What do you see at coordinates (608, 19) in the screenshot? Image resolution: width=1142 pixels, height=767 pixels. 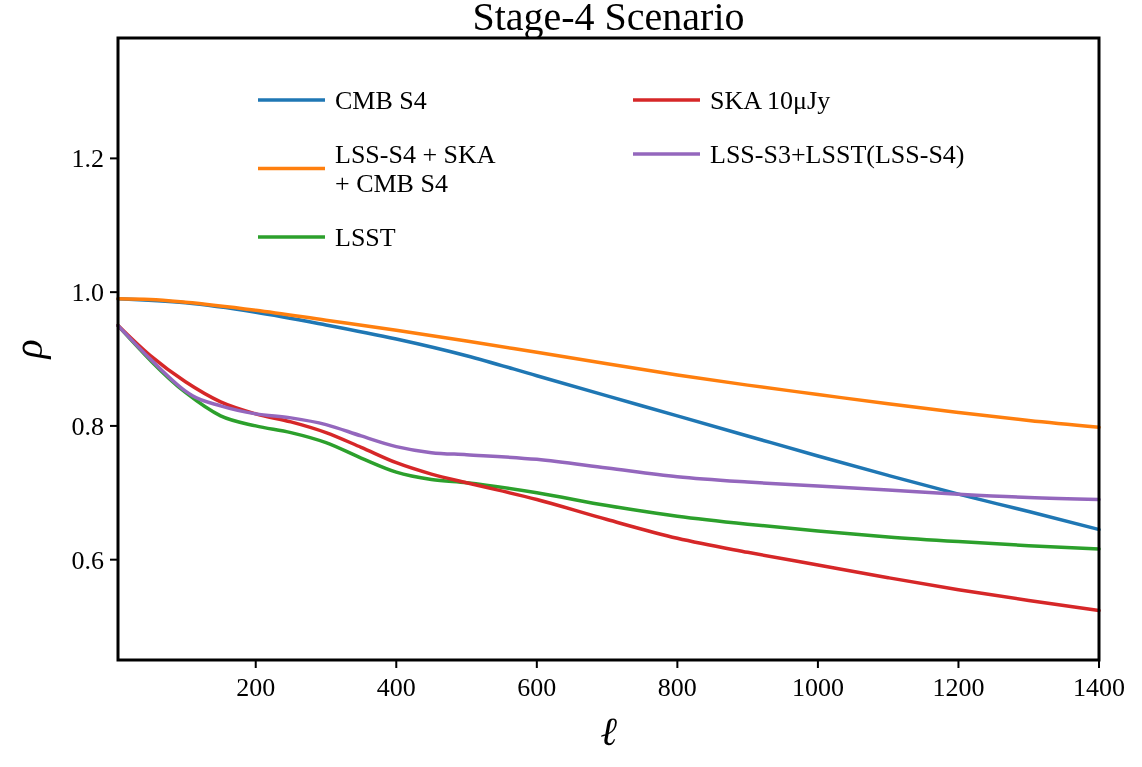 I see `chart-title: Stage-4 Scenario` at bounding box center [608, 19].